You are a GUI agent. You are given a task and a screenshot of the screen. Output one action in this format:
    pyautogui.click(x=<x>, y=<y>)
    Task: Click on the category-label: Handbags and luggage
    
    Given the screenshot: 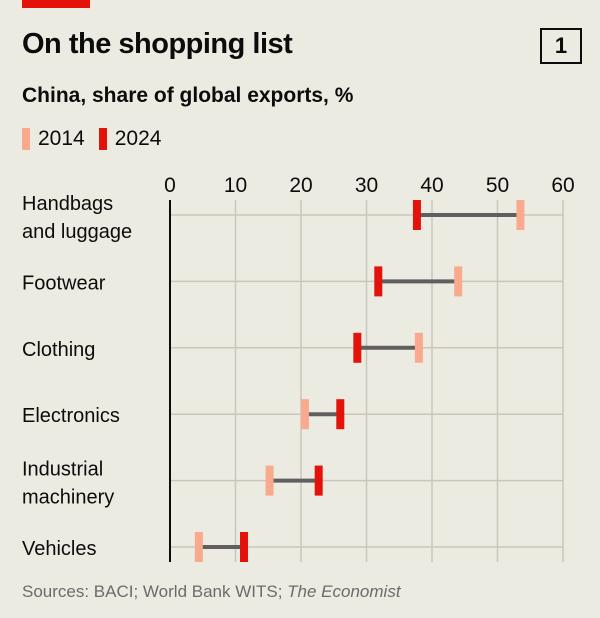 What is the action you would take?
    pyautogui.click(x=77, y=218)
    